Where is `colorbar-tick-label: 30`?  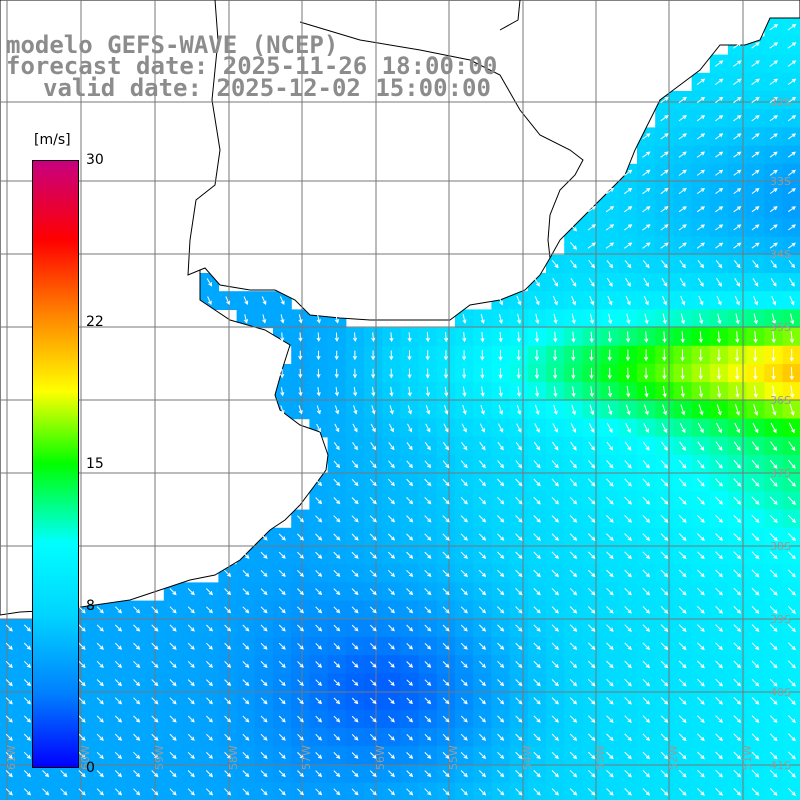 colorbar-tick-label: 30 is located at coordinates (95, 160).